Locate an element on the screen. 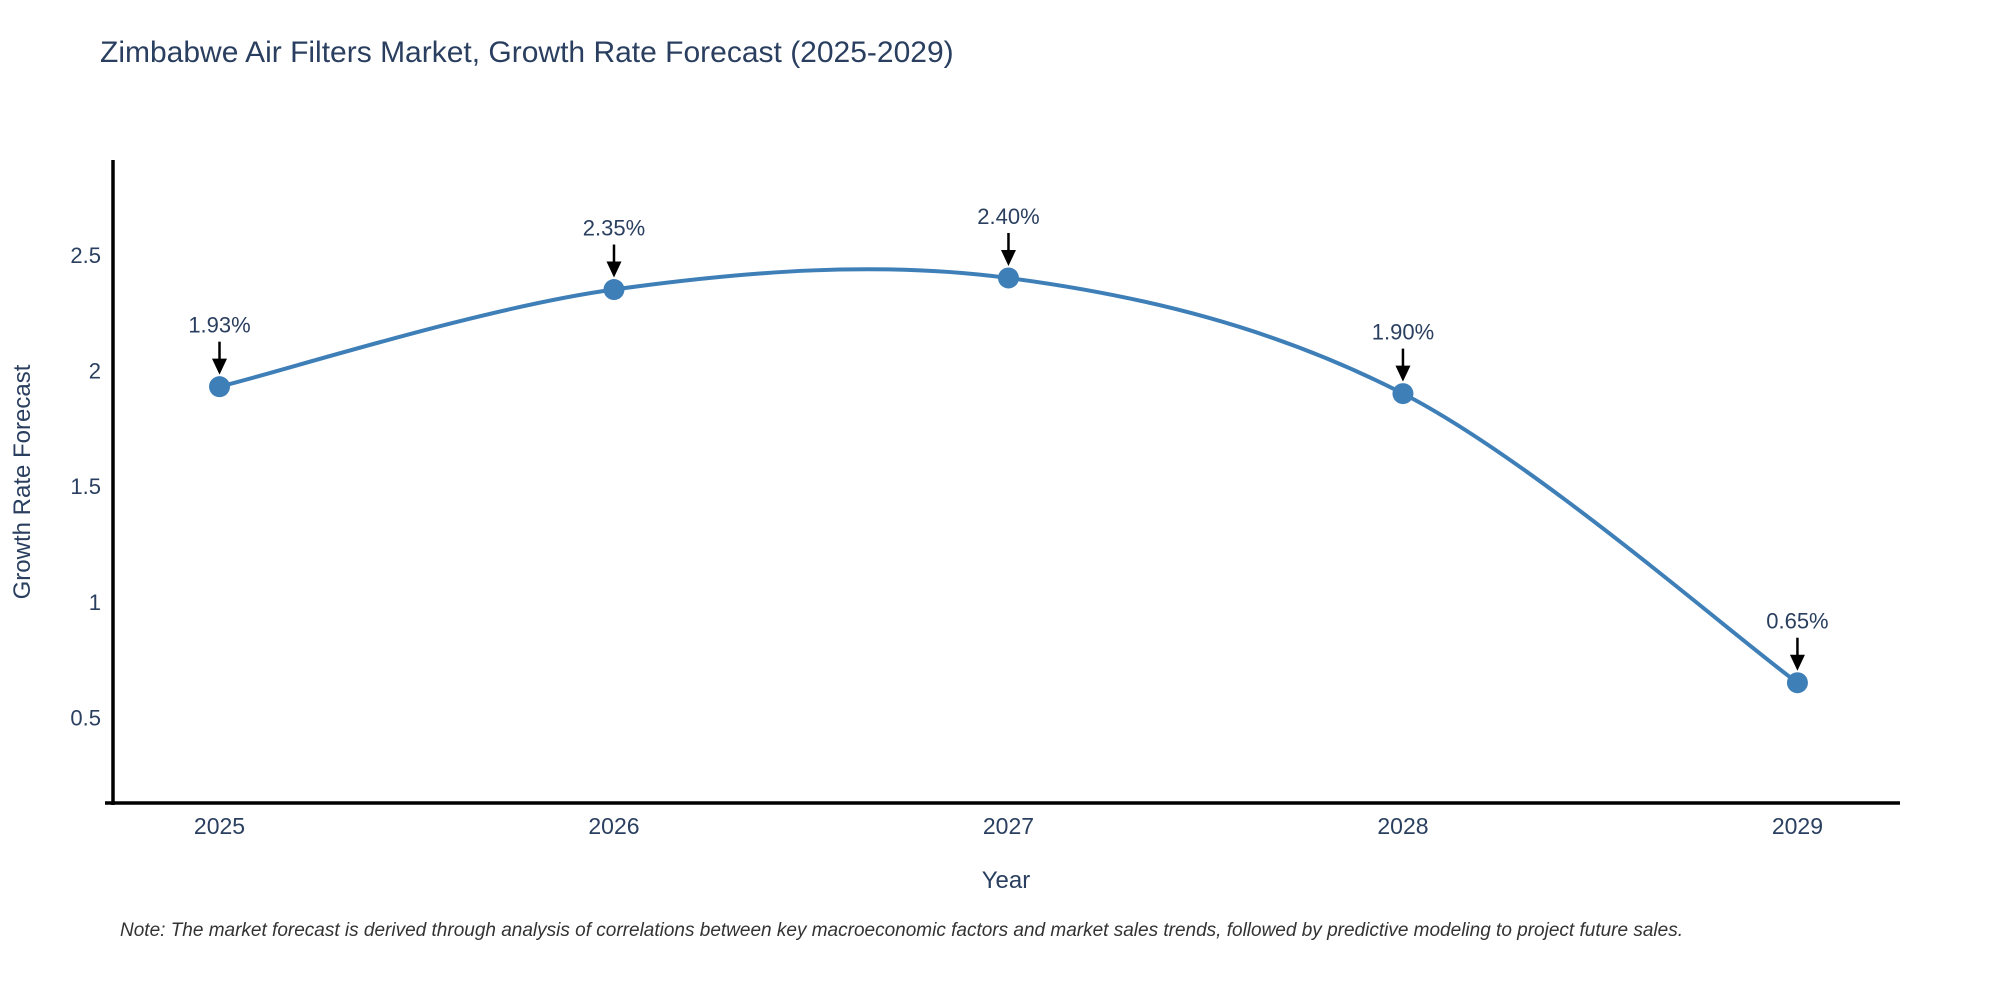 The height and width of the screenshot is (1000, 2000). y-tick-label: 2.5 is located at coordinates (85, 255).